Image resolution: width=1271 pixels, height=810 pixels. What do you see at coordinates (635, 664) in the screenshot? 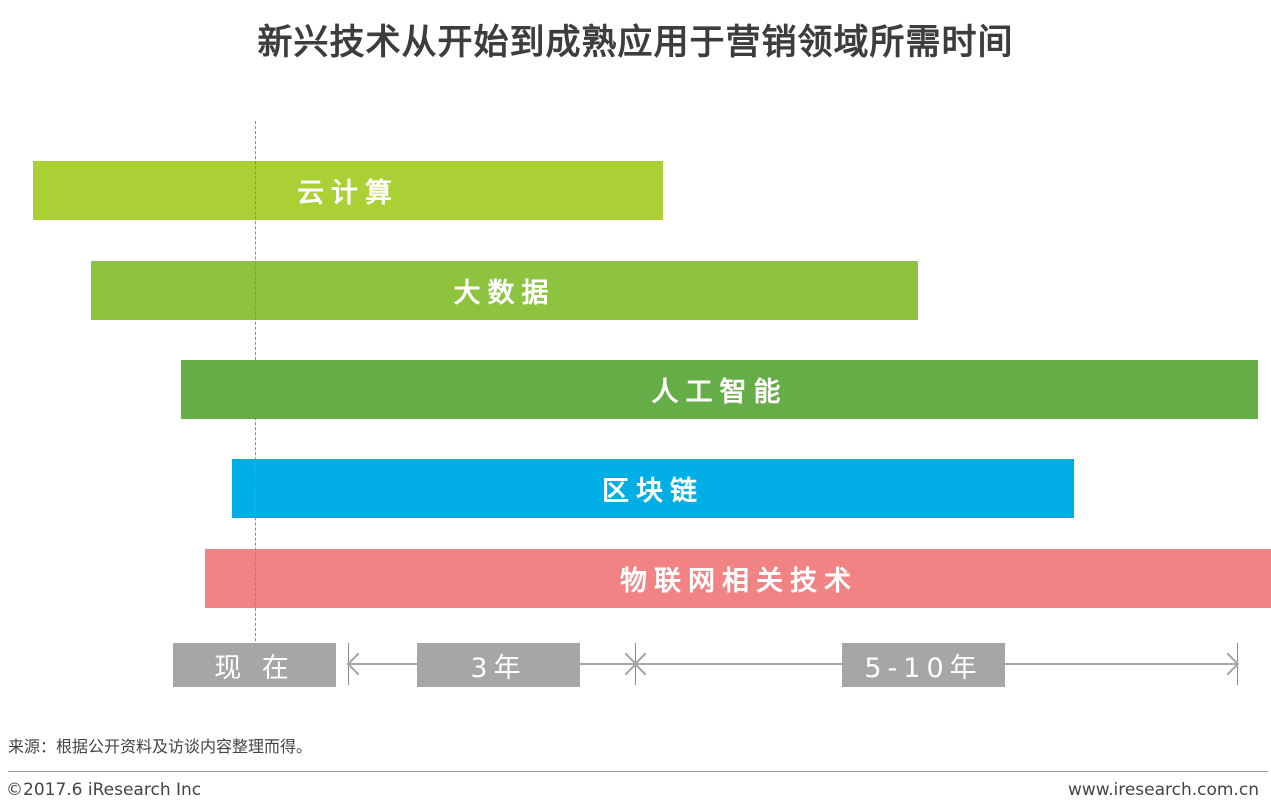
I see `tick-end-3yr` at bounding box center [635, 664].